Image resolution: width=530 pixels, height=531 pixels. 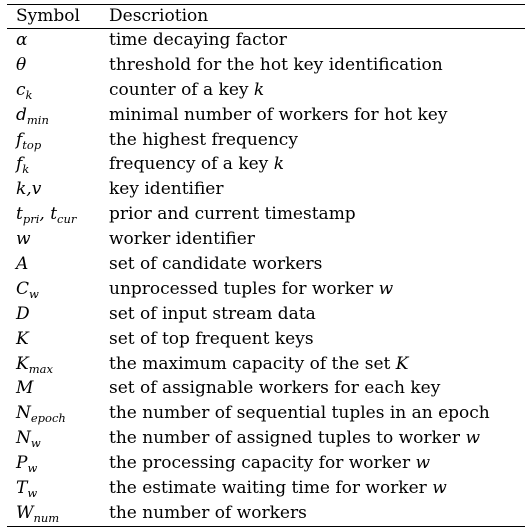 I want to click on symbol-cell: K, so click(x=58, y=339).